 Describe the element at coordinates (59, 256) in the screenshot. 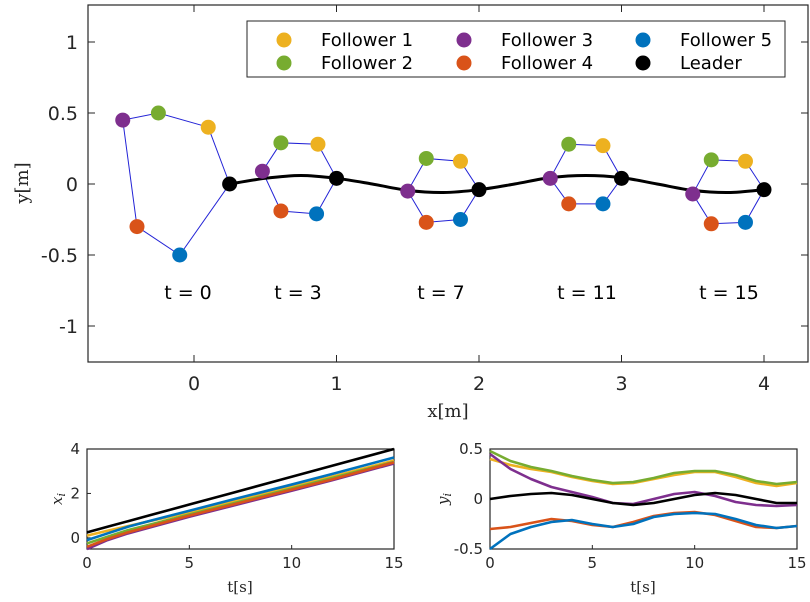

I see `main-y-tick-label: -0.5` at that location.